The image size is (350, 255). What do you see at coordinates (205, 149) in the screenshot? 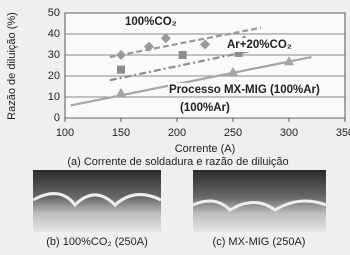
I see `x-axis-label: Corrente (A)` at bounding box center [205, 149].